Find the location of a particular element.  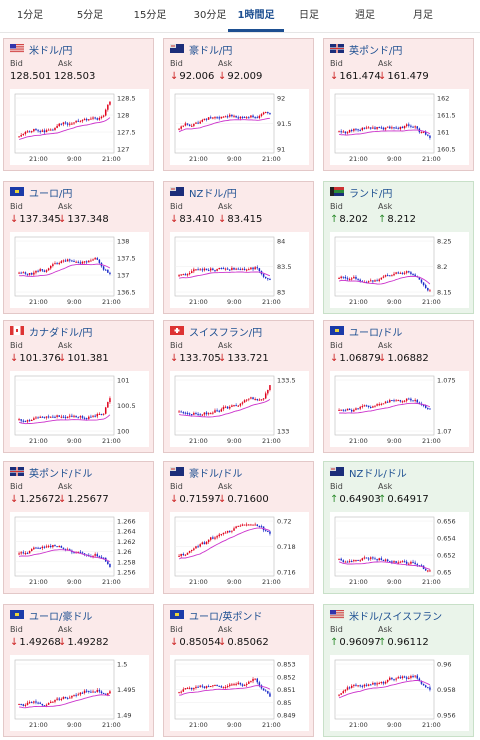

tab-daily: 日足 is located at coordinates (309, 15).